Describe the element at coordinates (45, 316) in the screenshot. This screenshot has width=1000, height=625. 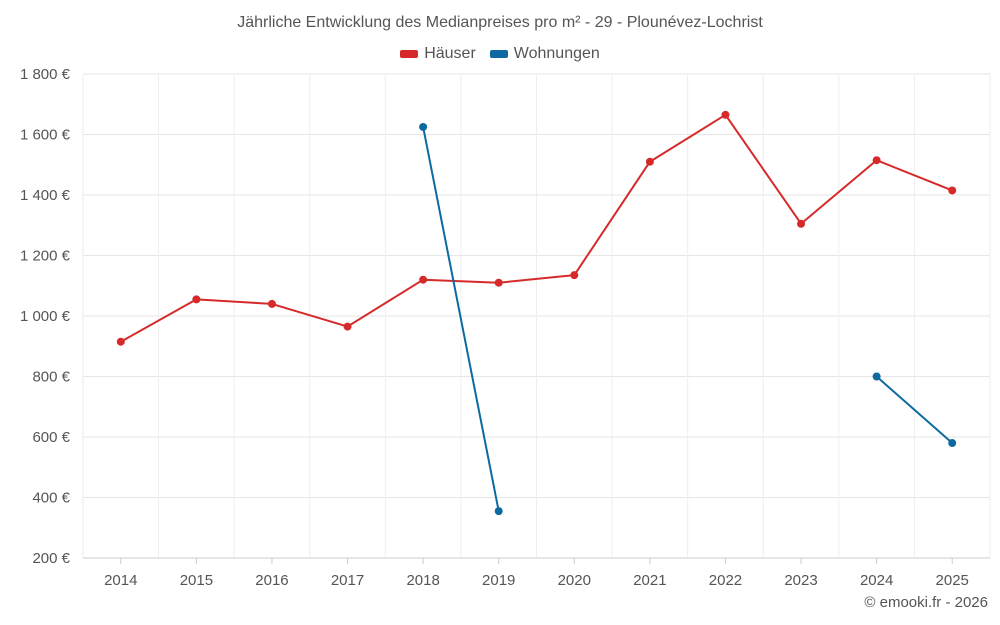
I see `y-tick-label: 1 000 €` at that location.